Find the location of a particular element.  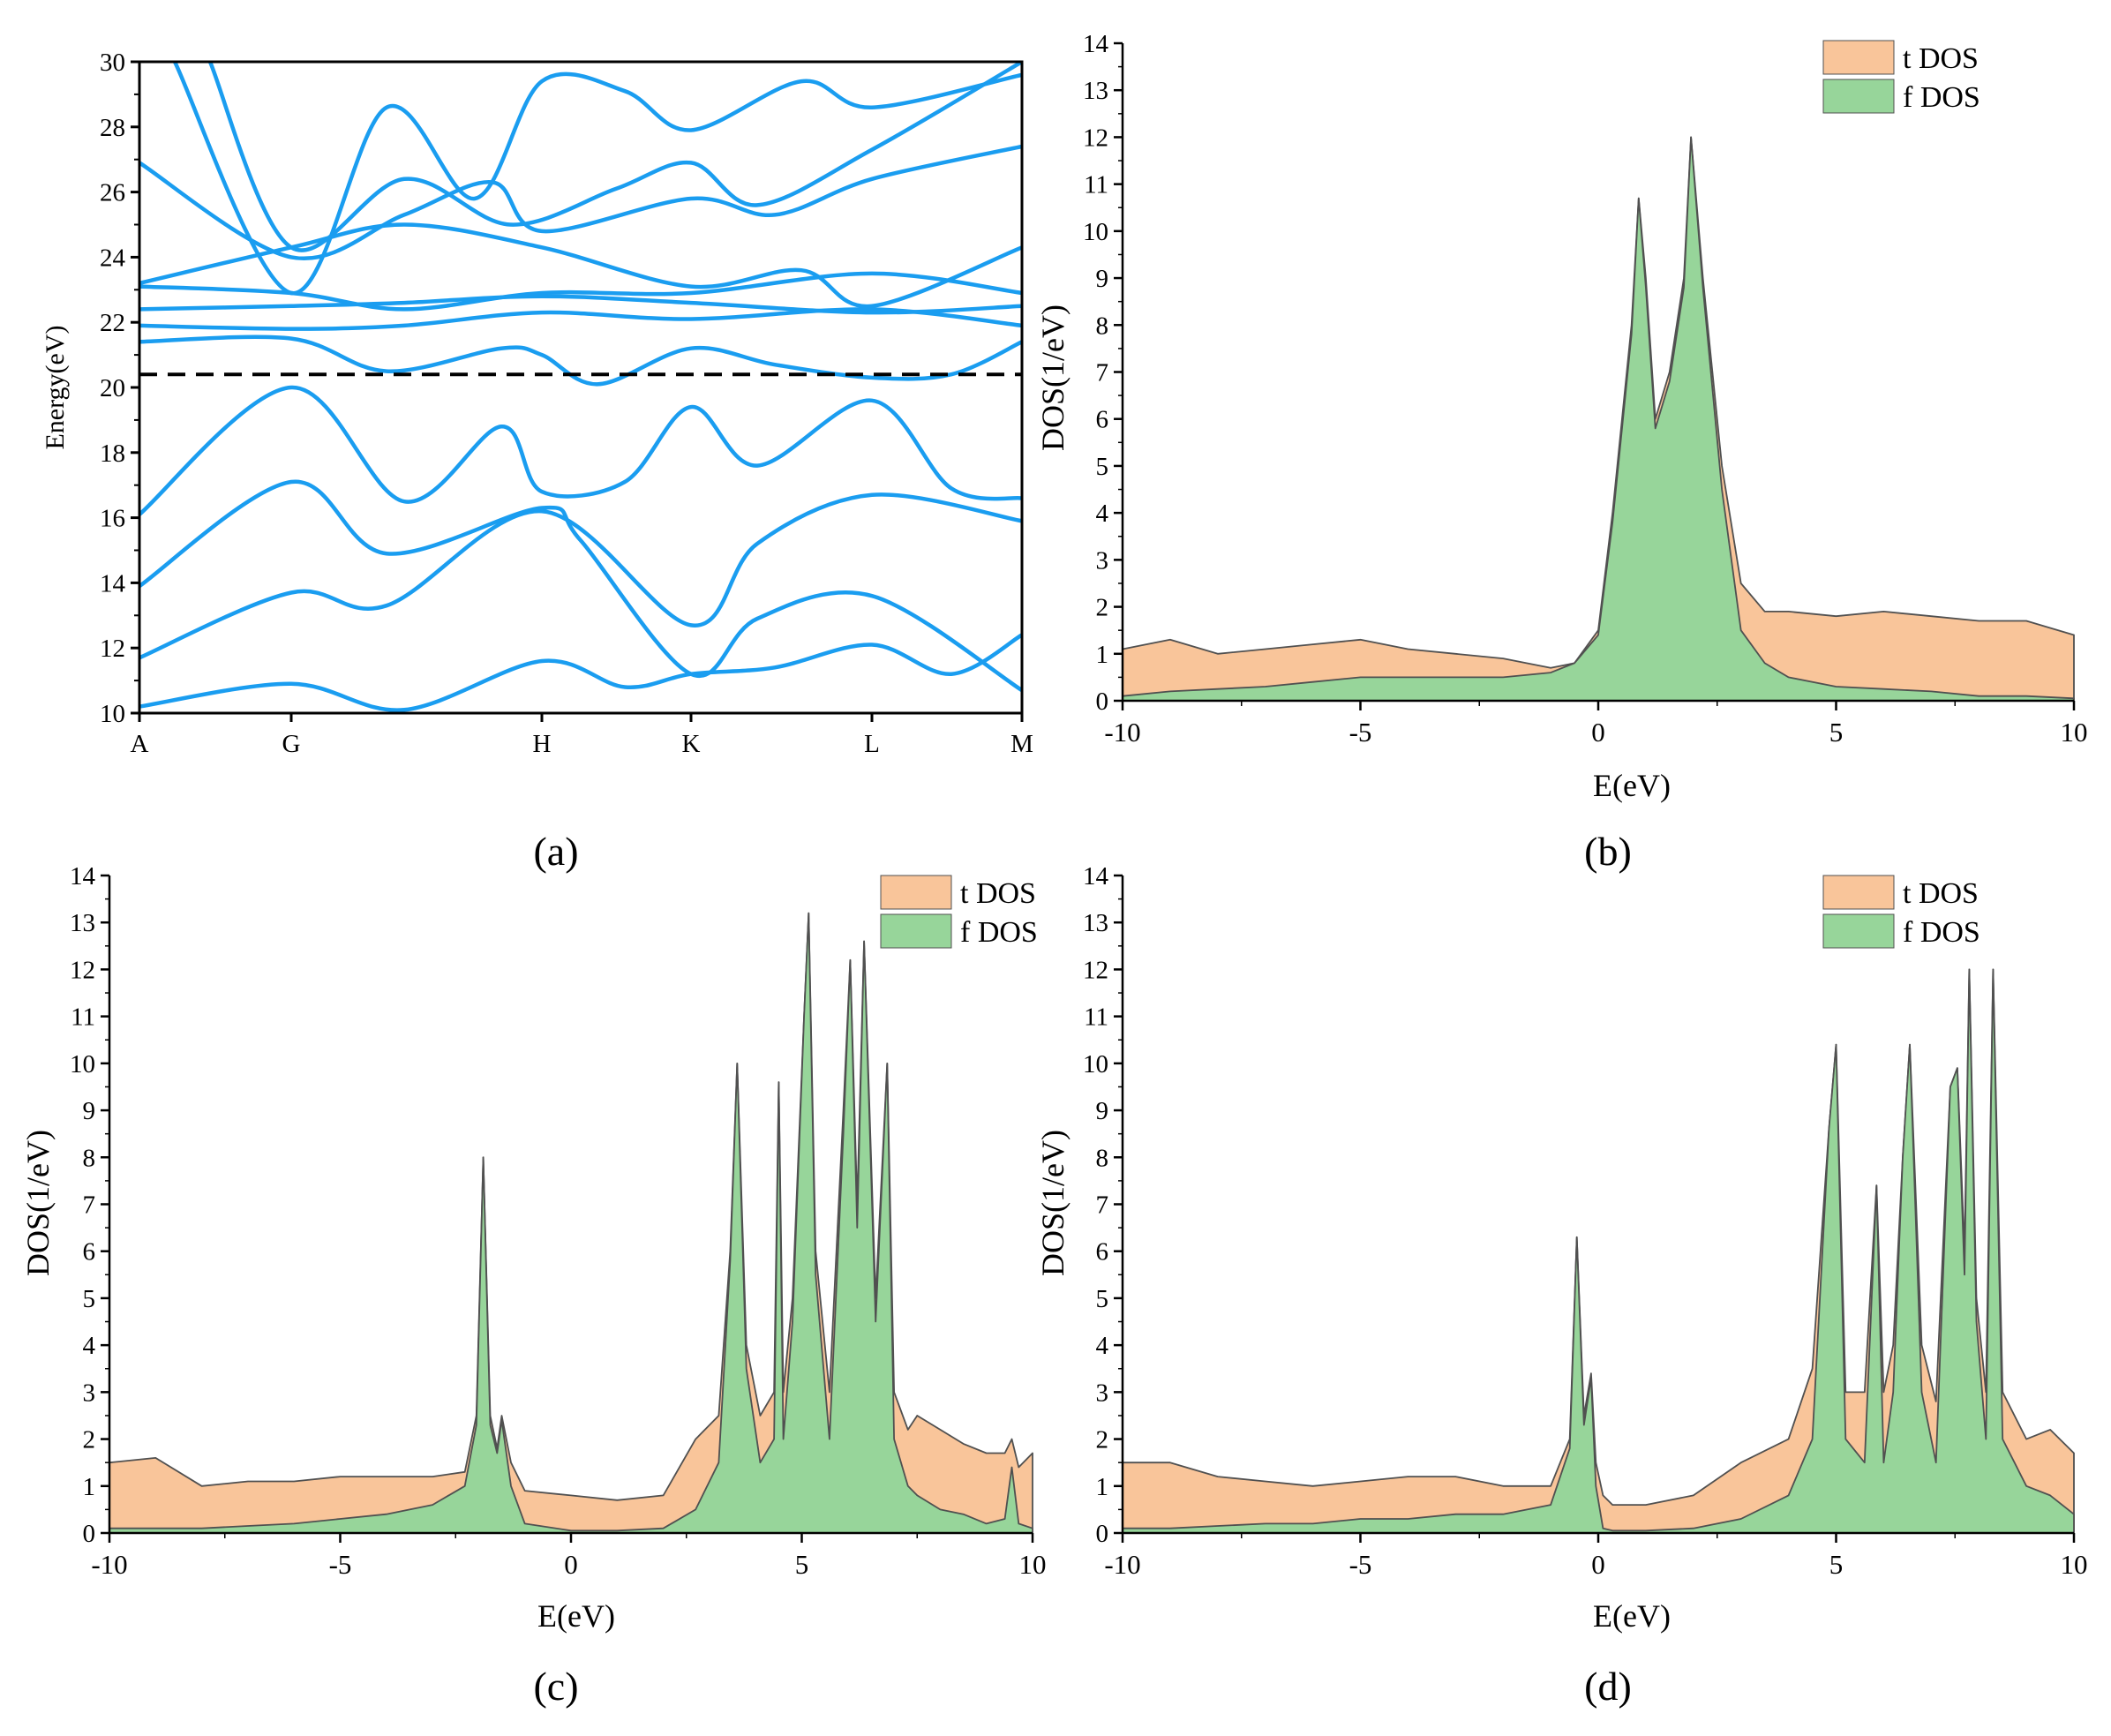

panel-label-c: (c) is located at coordinates (555, 1686).